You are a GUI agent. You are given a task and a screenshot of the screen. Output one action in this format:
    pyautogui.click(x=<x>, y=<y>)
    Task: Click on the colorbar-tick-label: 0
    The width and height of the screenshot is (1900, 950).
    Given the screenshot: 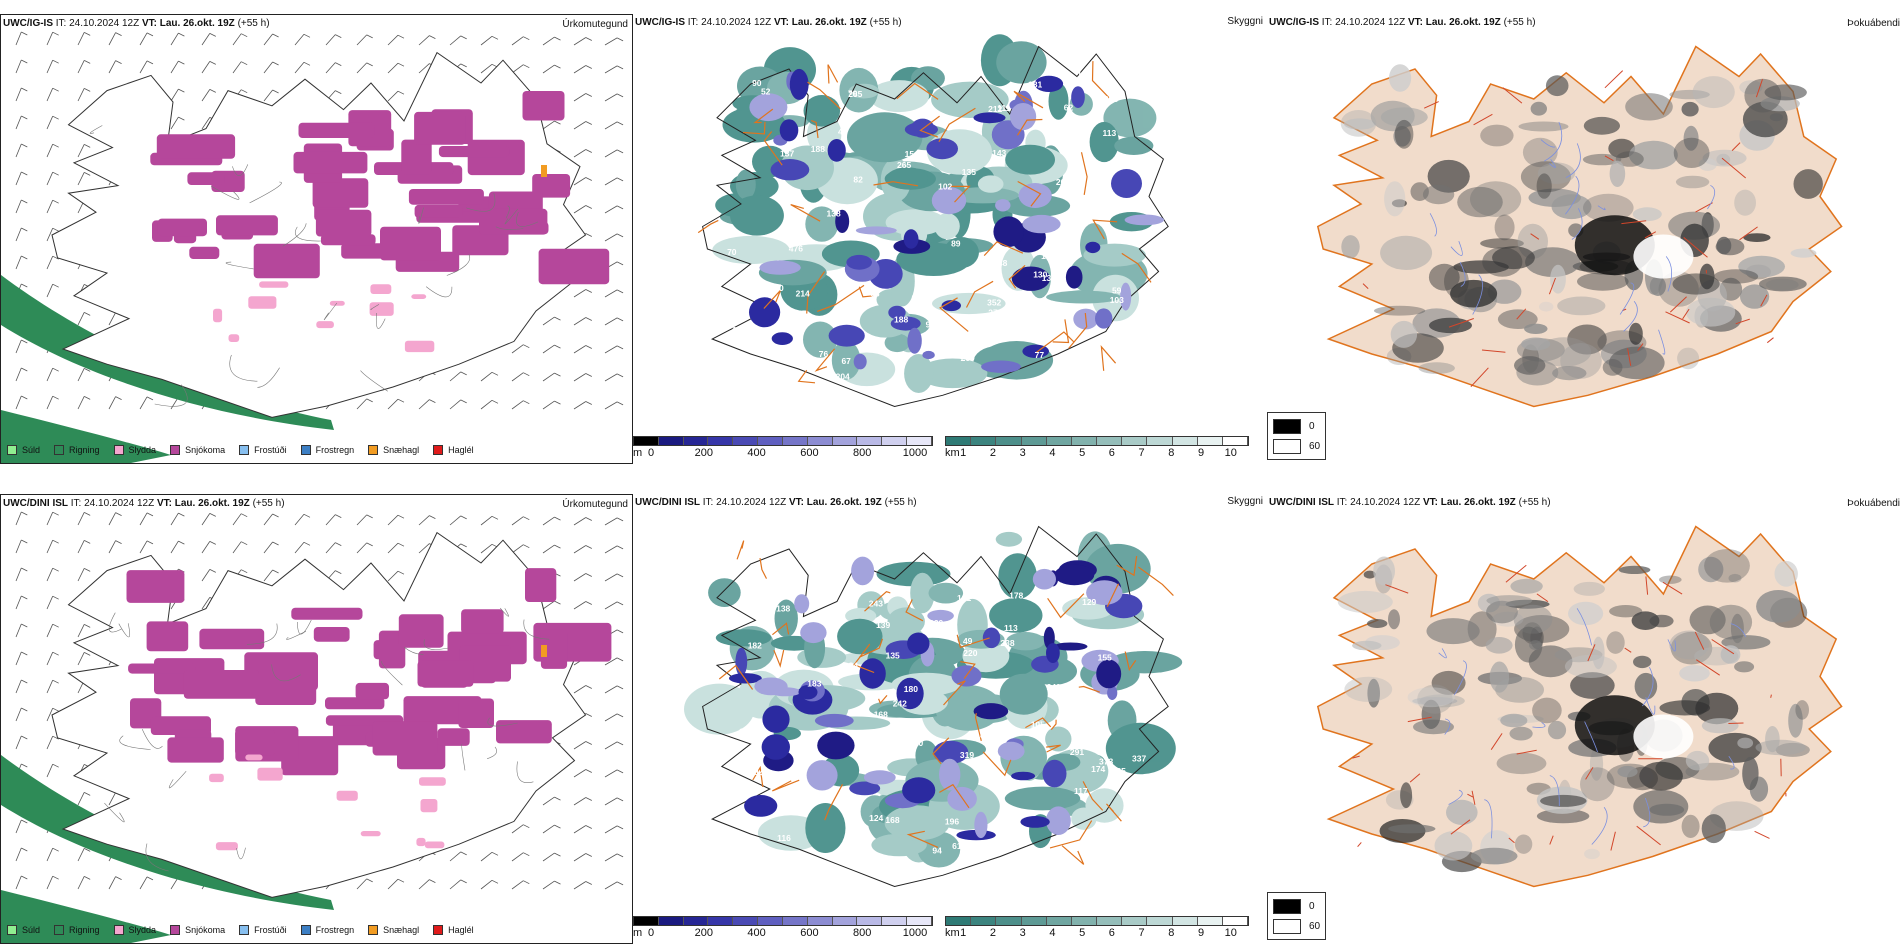 What is the action you would take?
    pyautogui.click(x=651, y=453)
    